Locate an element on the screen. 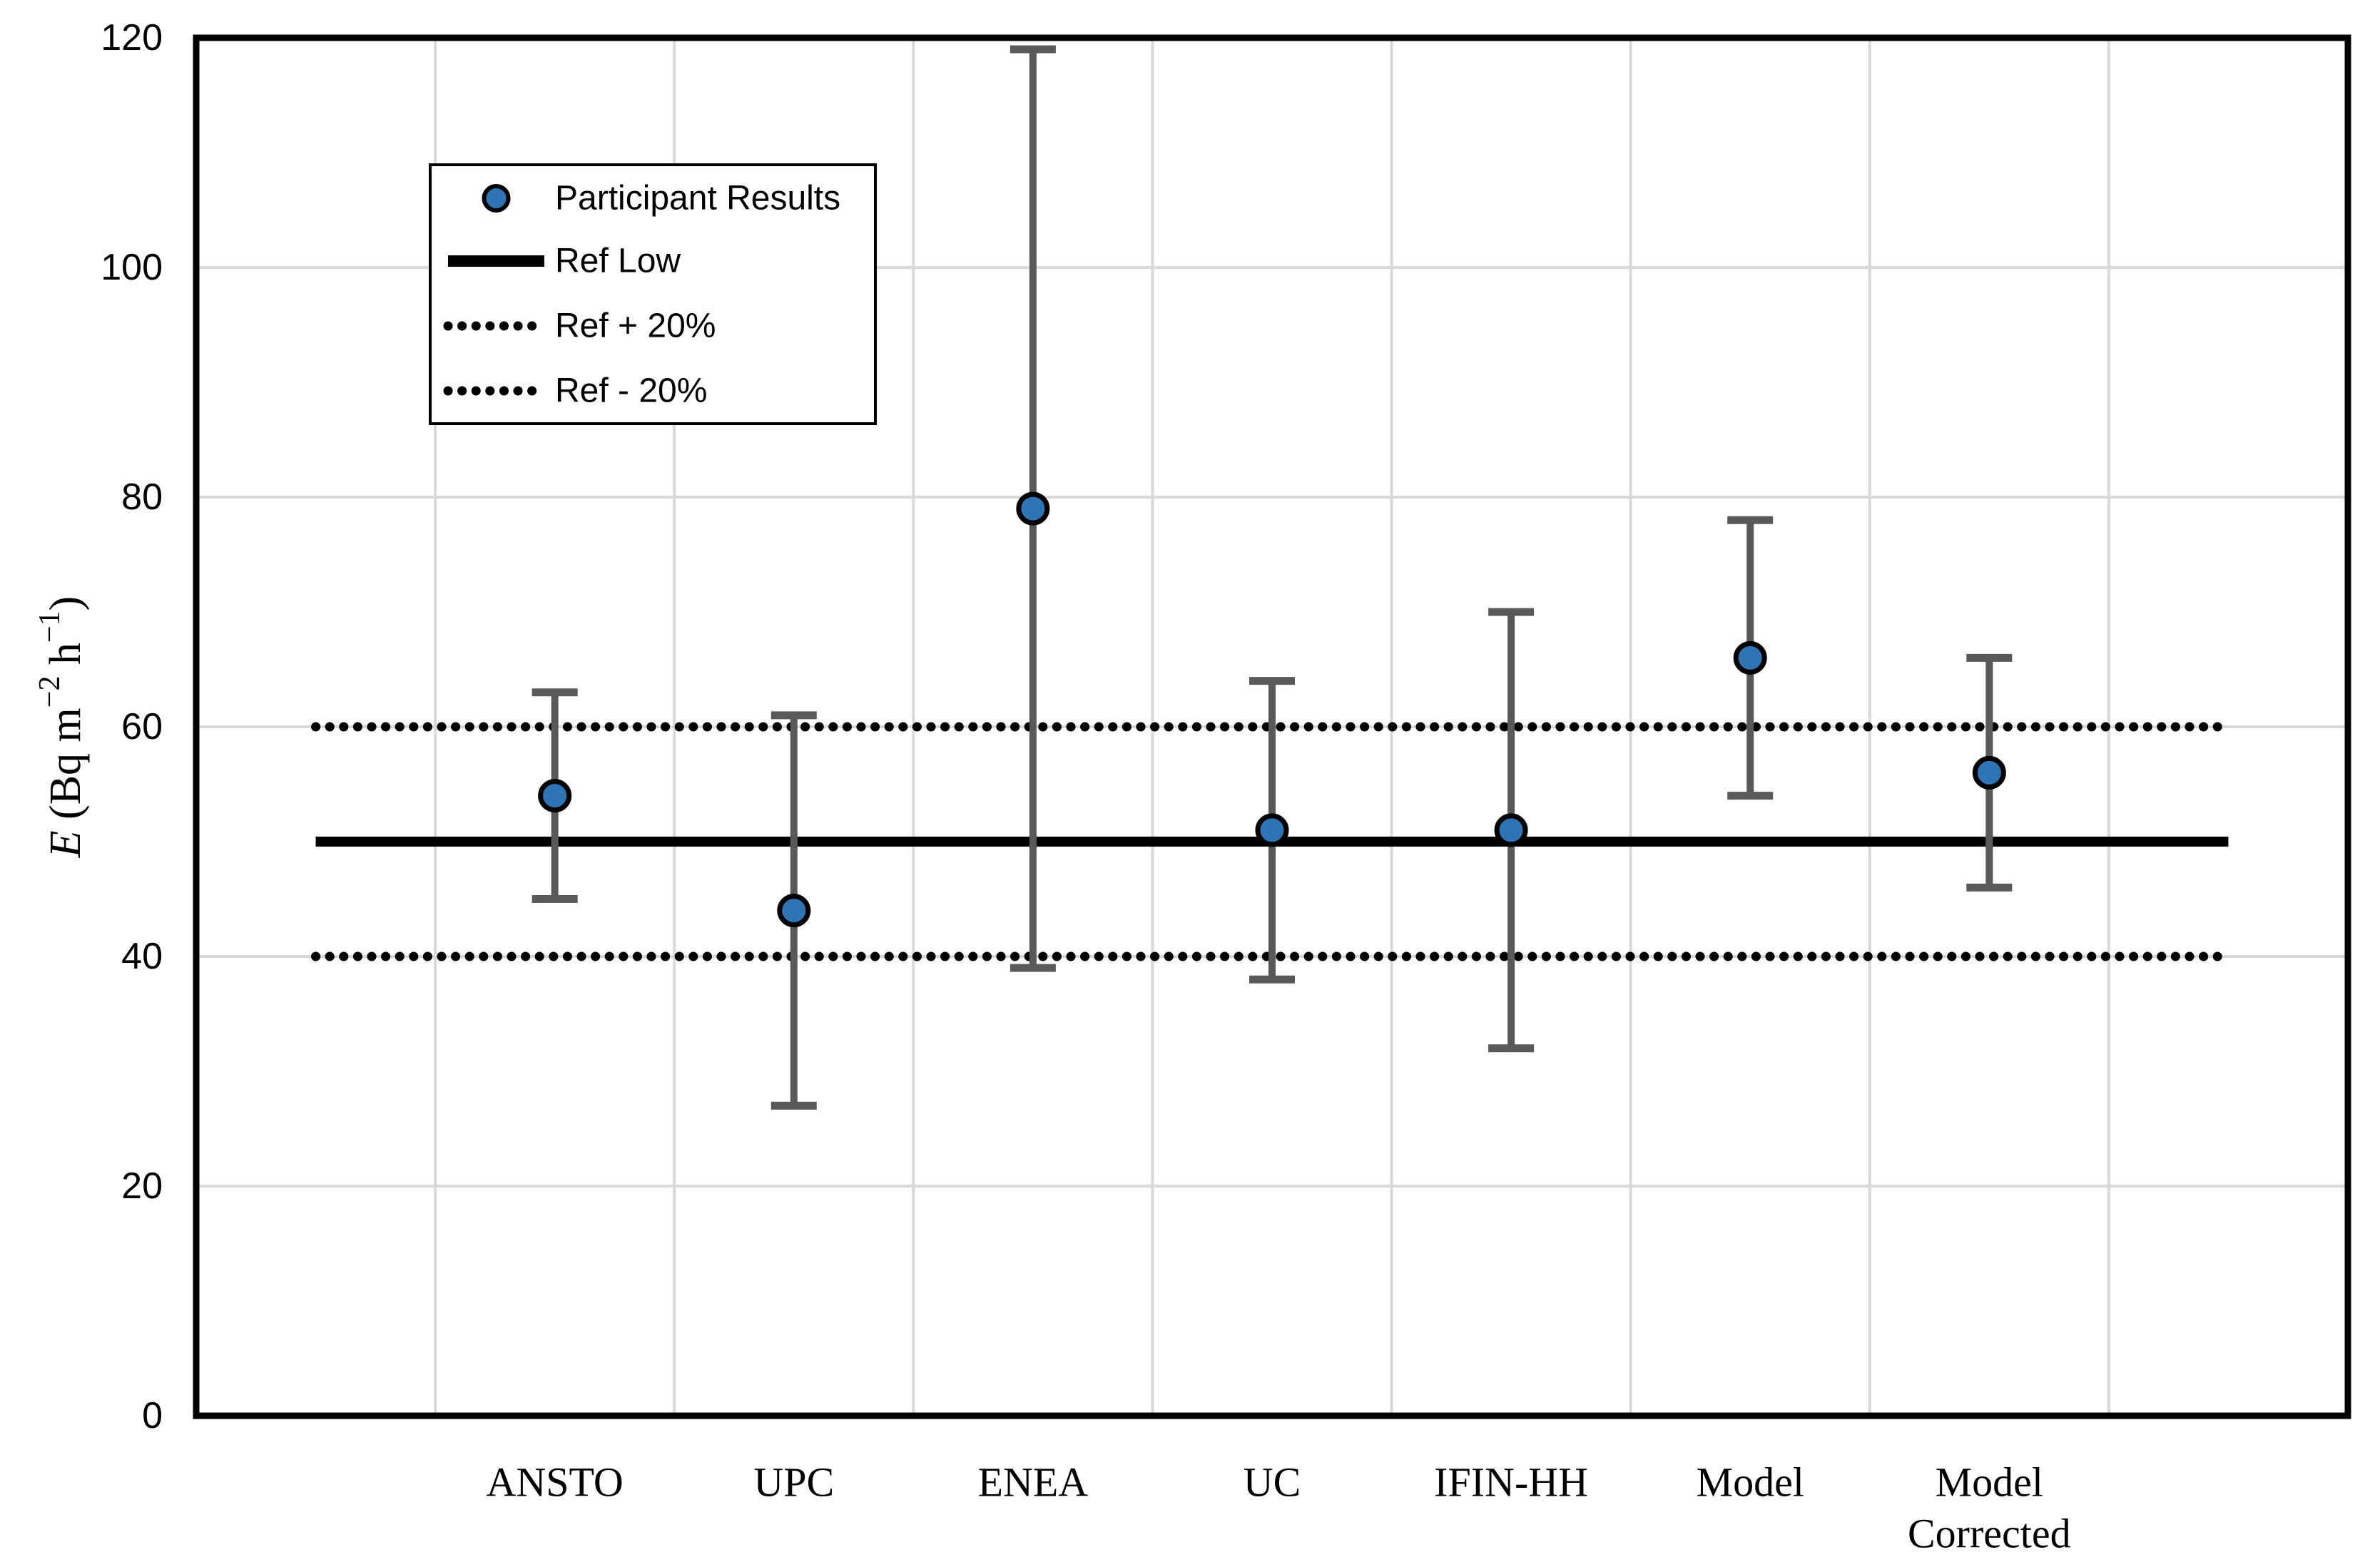 The image size is (2380, 1557). data-point-UC is located at coordinates (1272, 830).